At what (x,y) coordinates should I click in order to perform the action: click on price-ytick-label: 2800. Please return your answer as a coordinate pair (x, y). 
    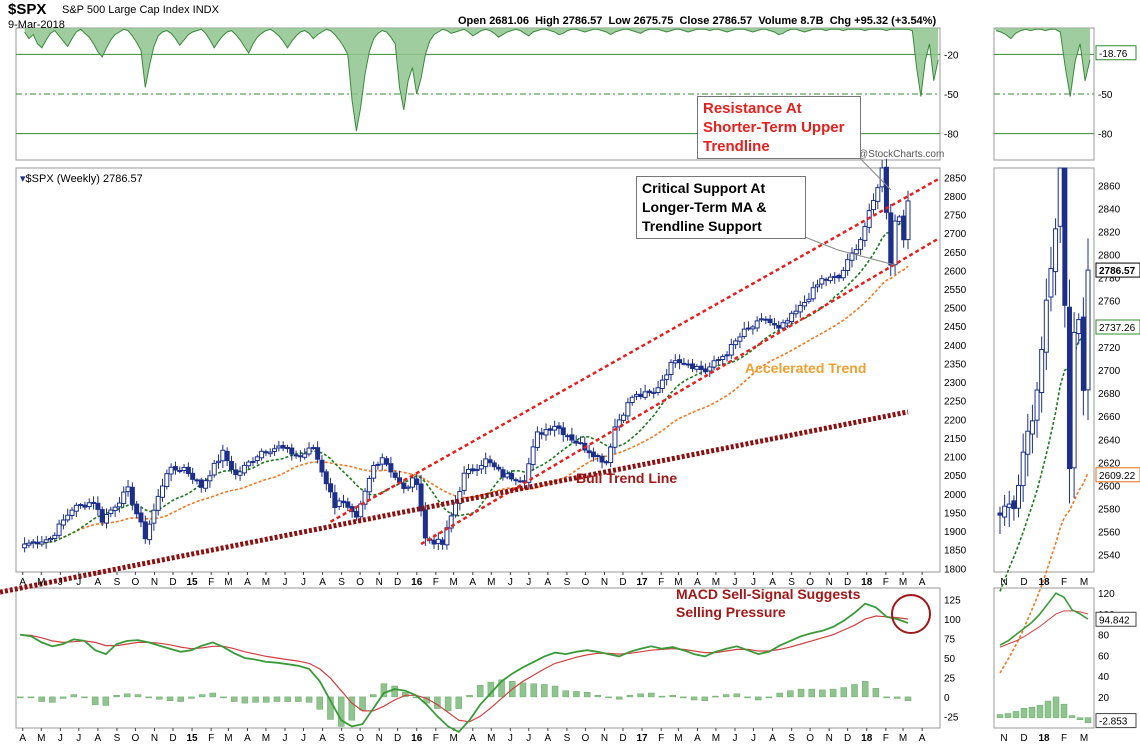
    Looking at the image, I should click on (955, 197).